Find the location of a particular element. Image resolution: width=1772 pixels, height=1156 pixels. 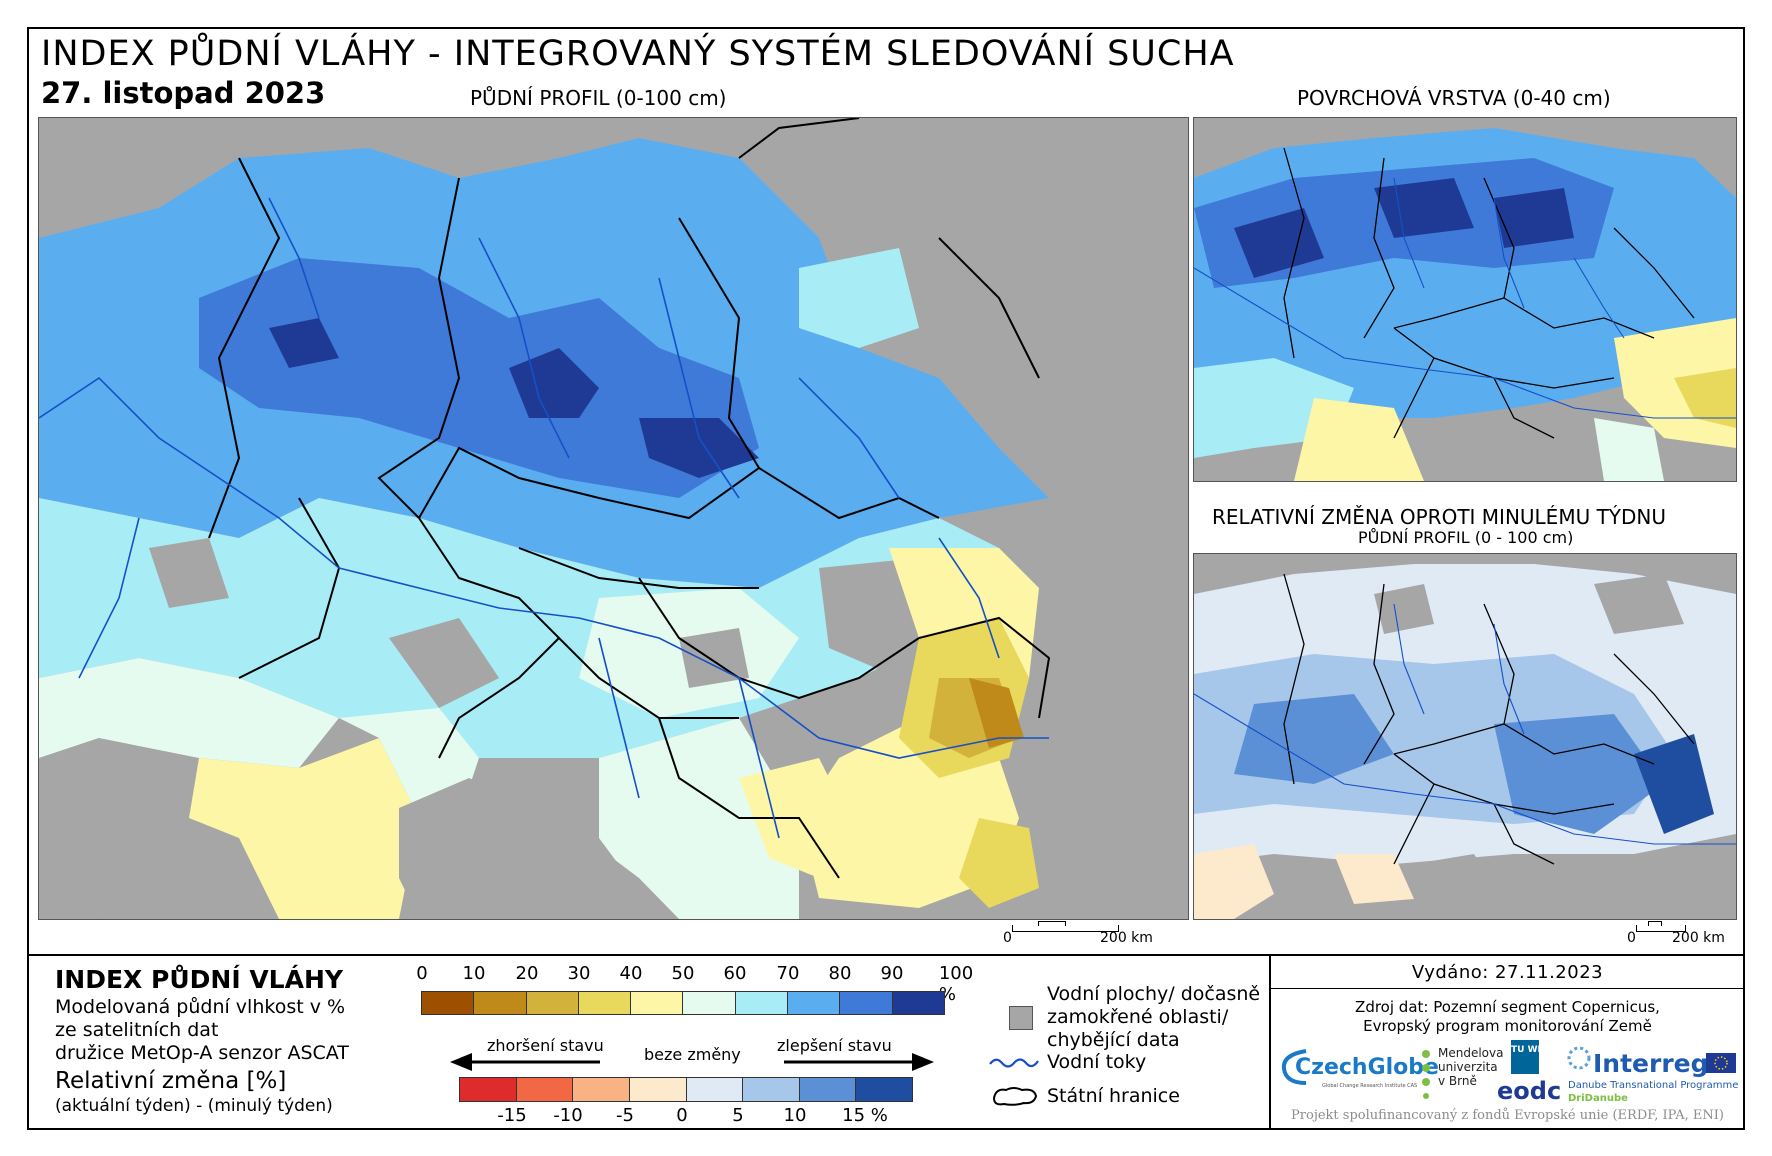

index-tick: 30 is located at coordinates (579, 973).